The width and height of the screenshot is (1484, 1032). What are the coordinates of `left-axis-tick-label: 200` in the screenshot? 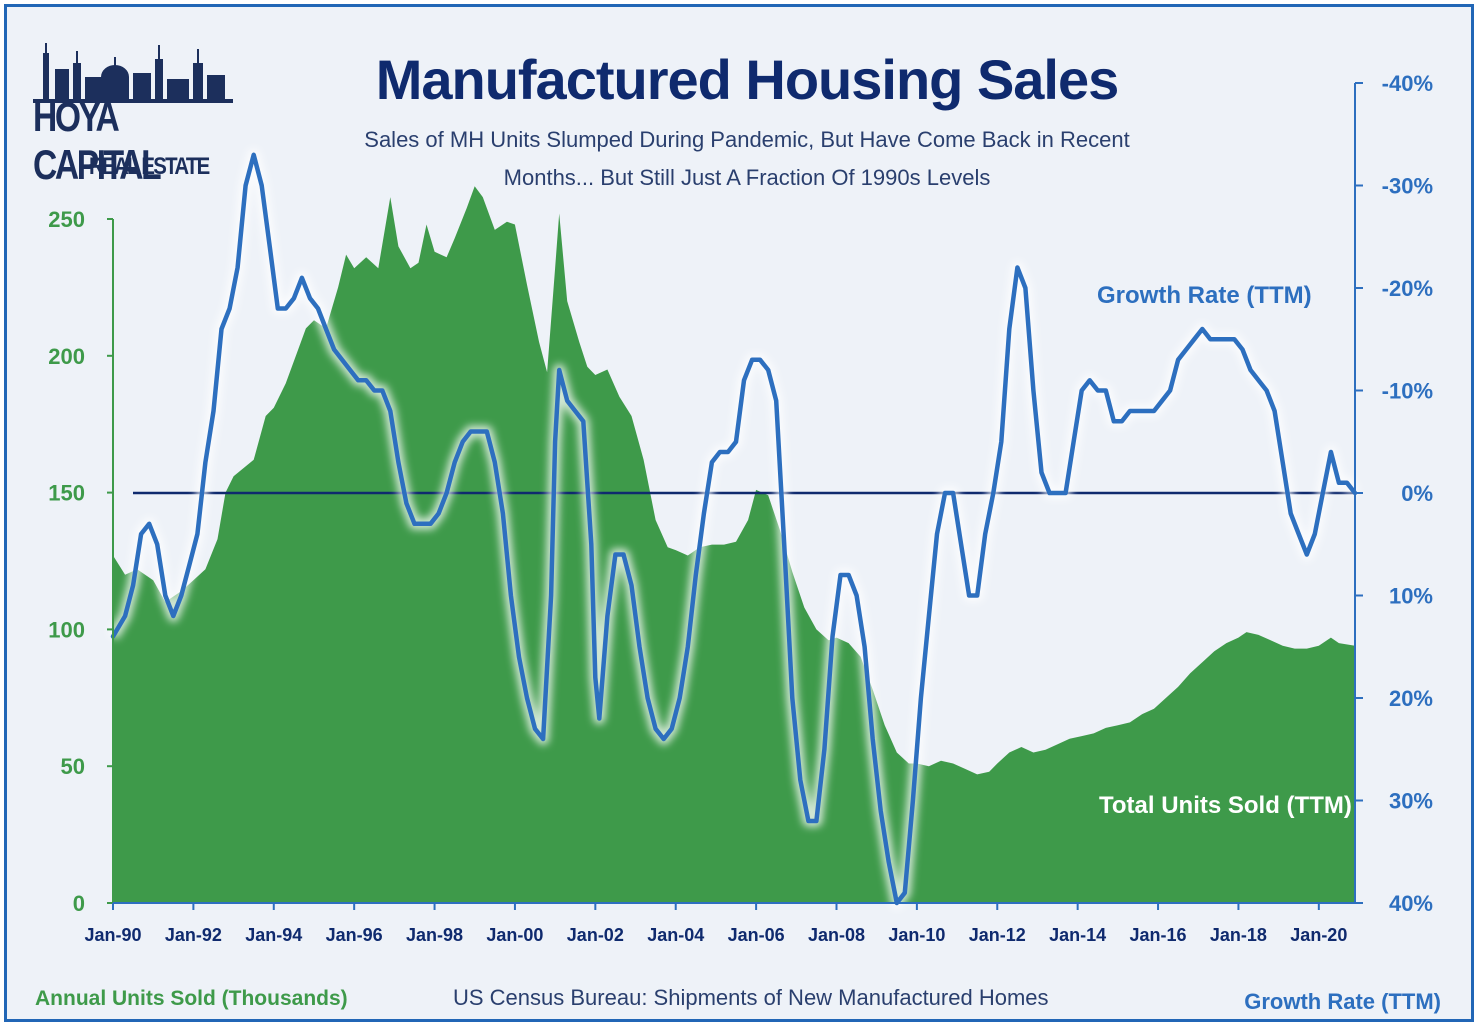 It's located at (66, 356).